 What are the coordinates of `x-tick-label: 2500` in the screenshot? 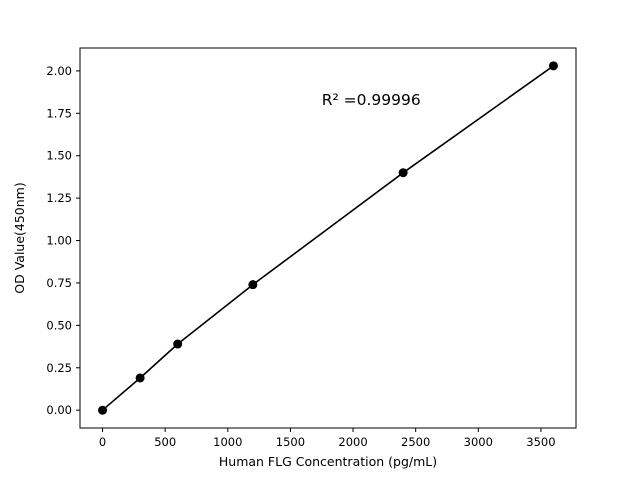 It's located at (415, 442).